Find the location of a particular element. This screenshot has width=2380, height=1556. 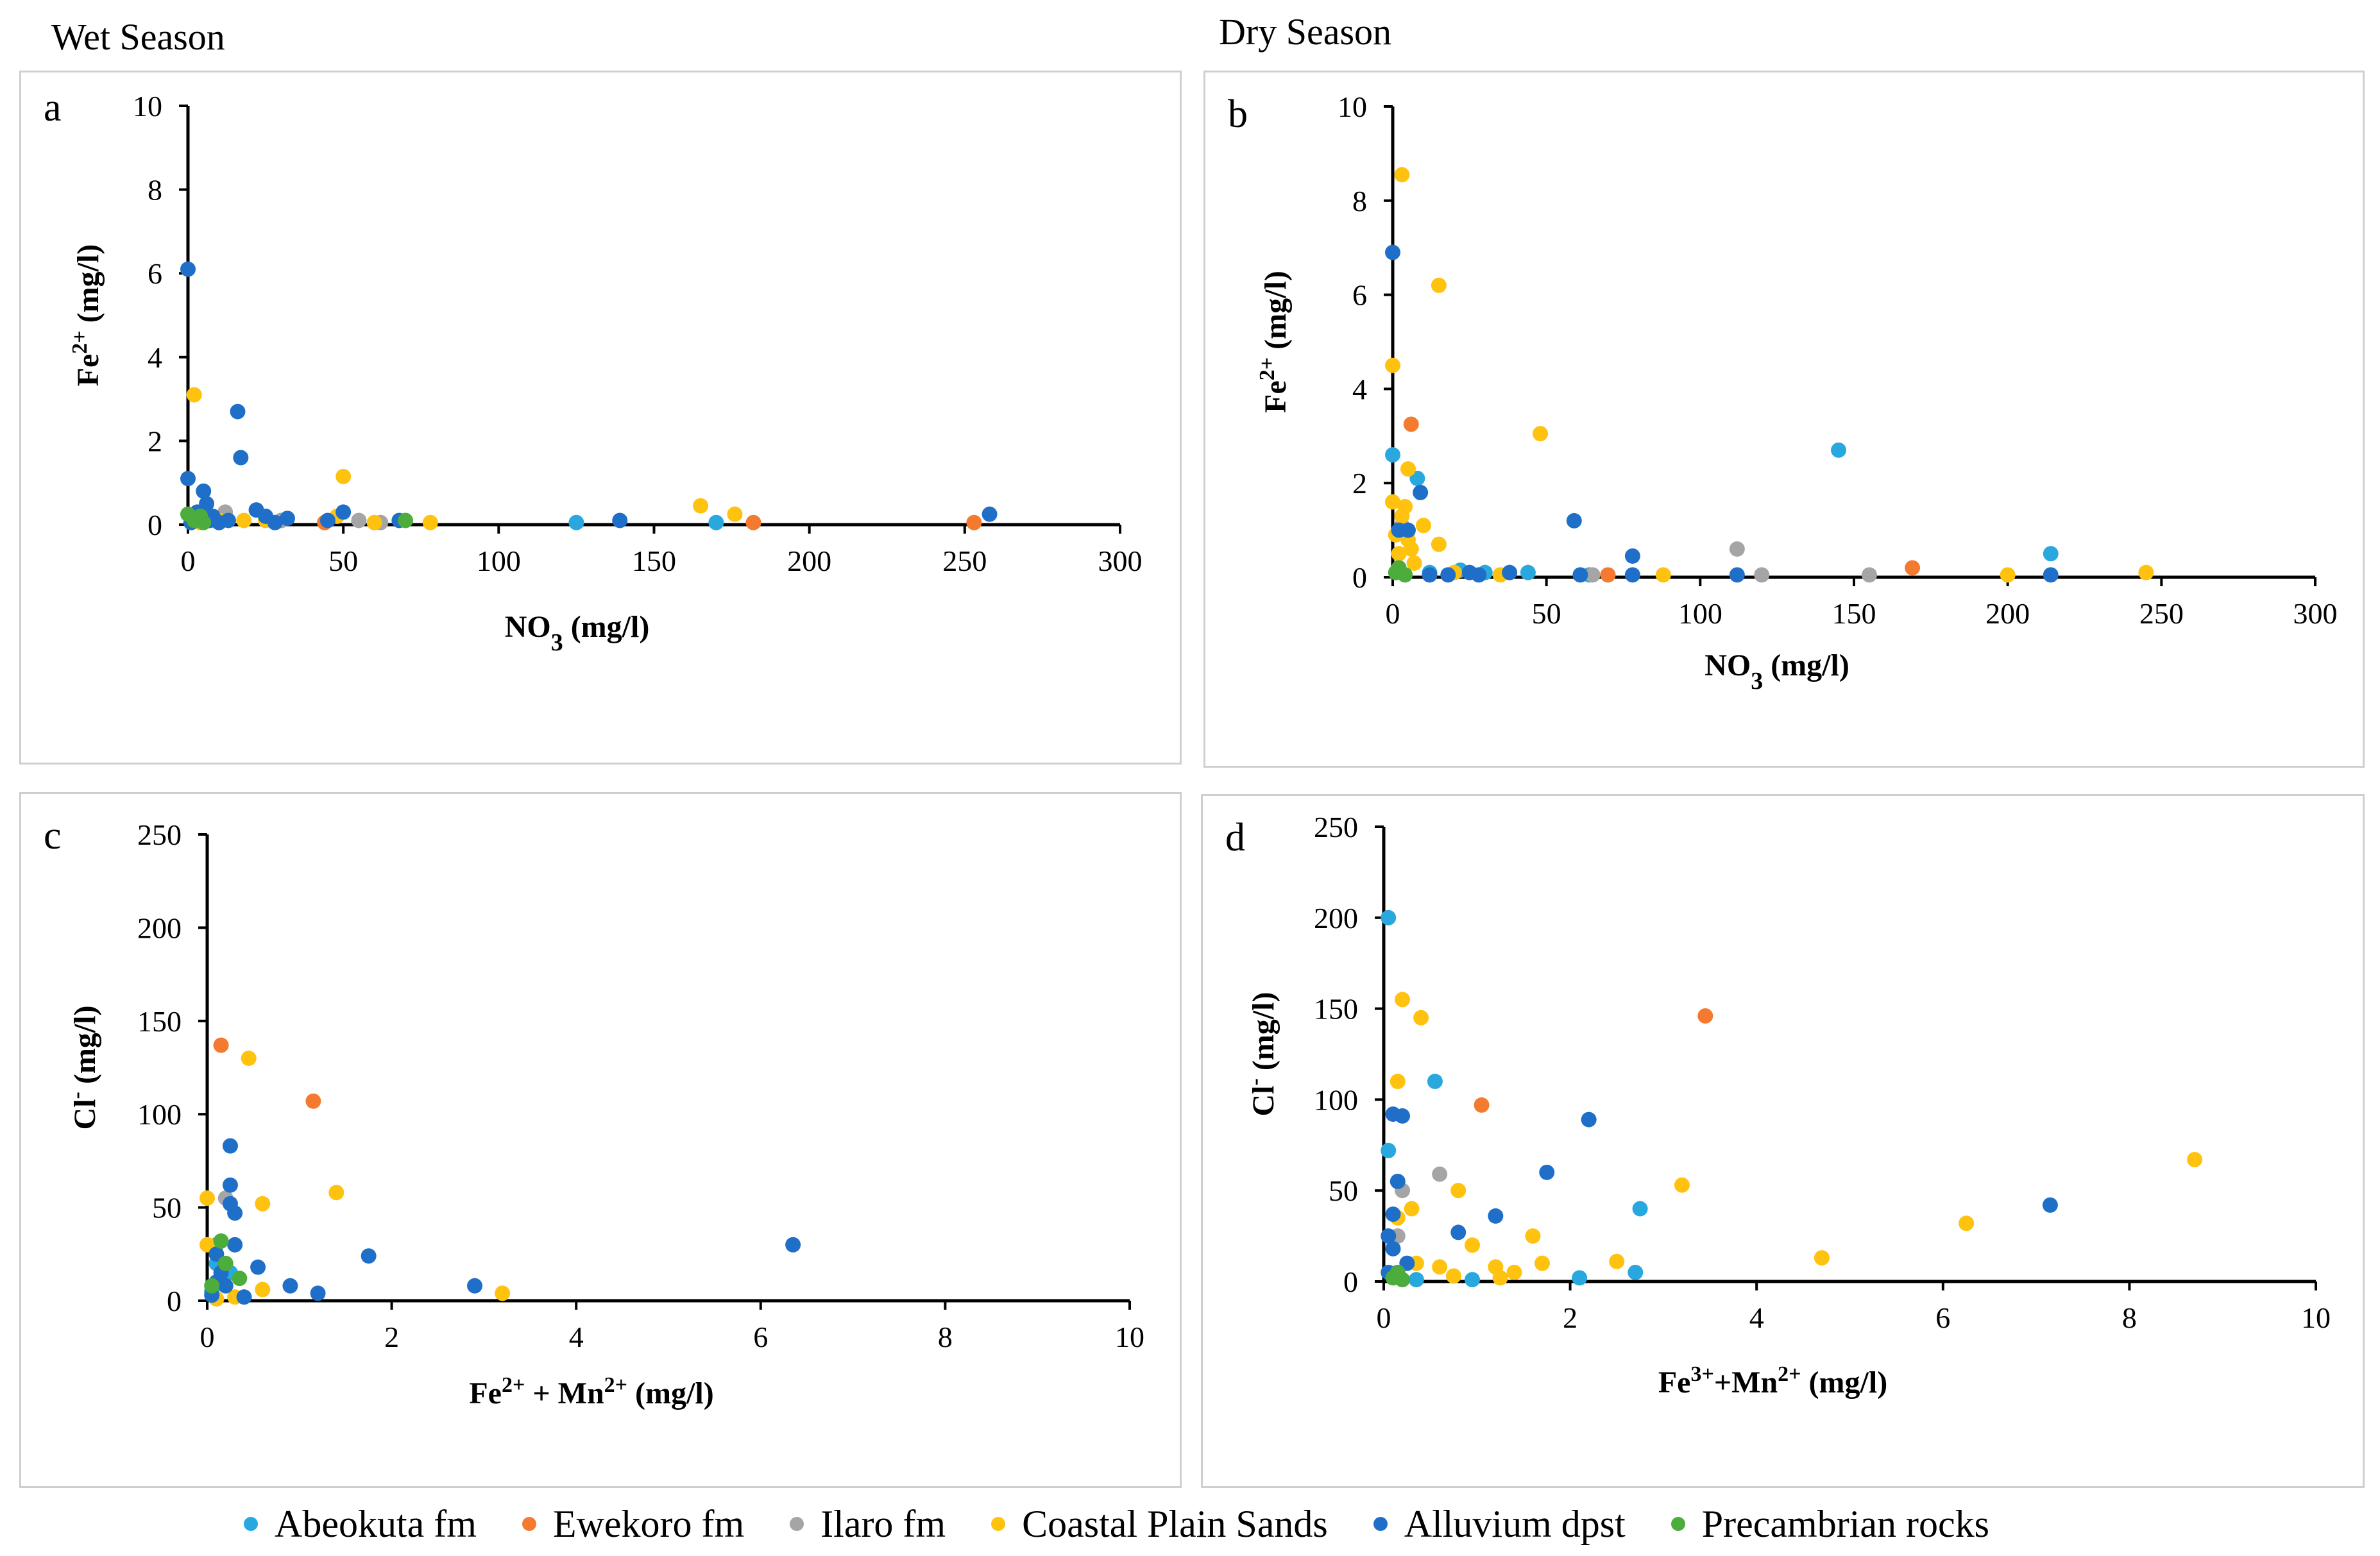

x-tick-label: 150 is located at coordinates (1854, 613).